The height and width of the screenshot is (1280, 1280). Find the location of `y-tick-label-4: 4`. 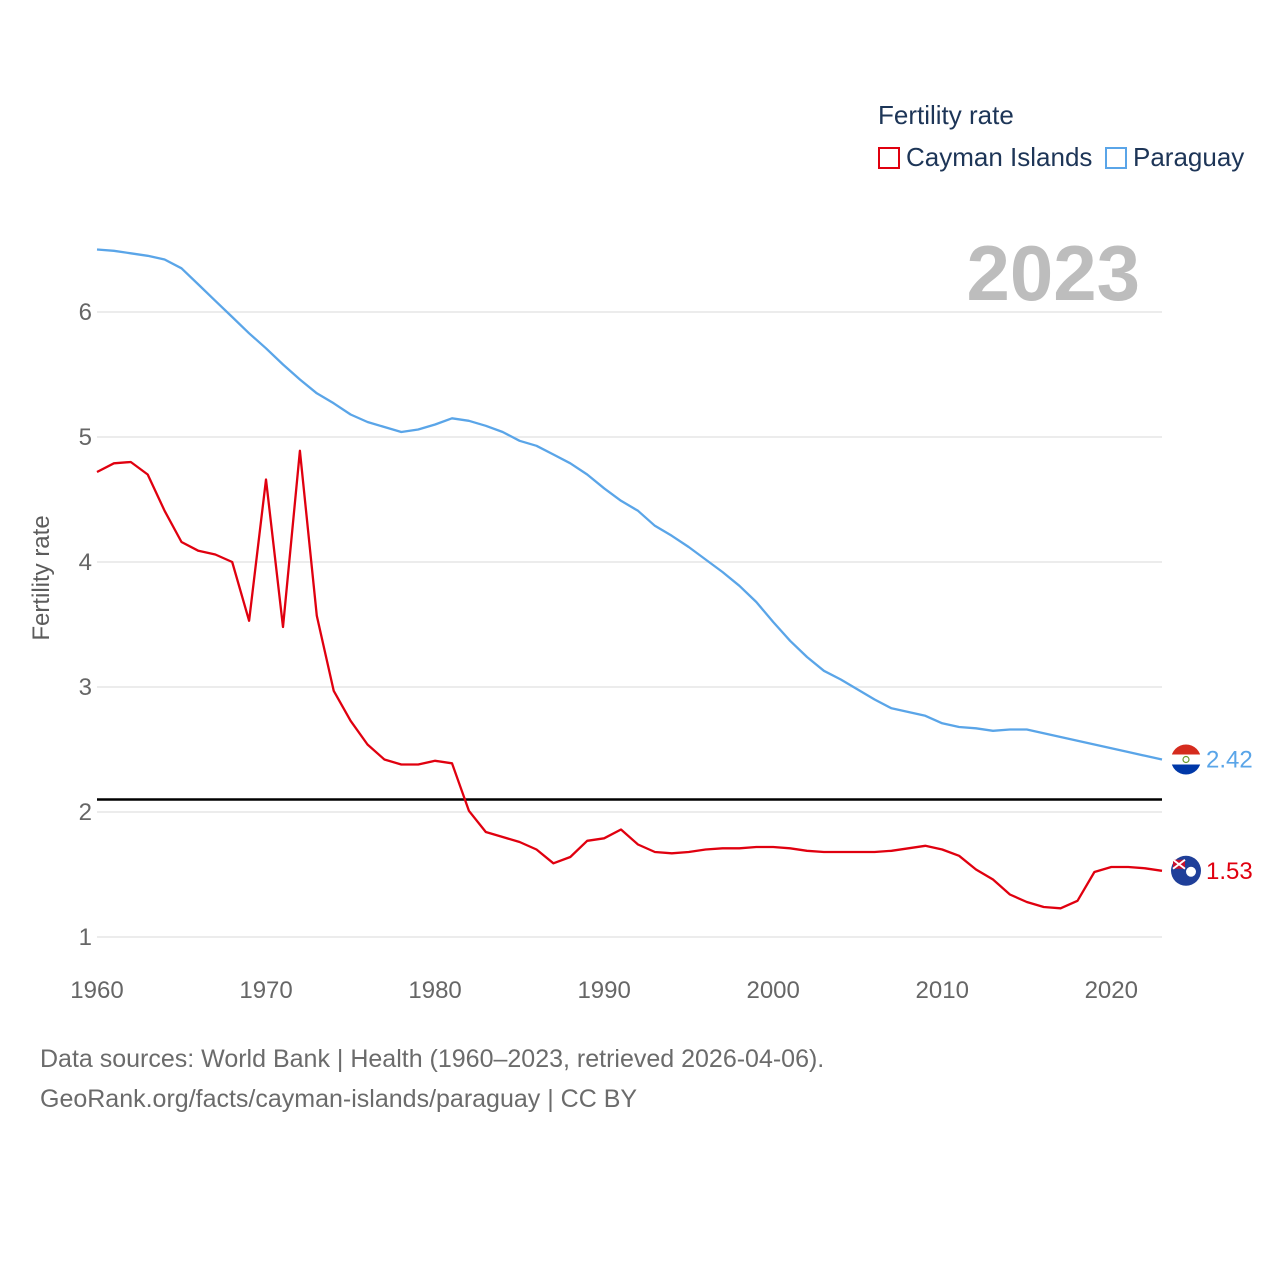

y-tick-label-4: 4 is located at coordinates (85, 562).